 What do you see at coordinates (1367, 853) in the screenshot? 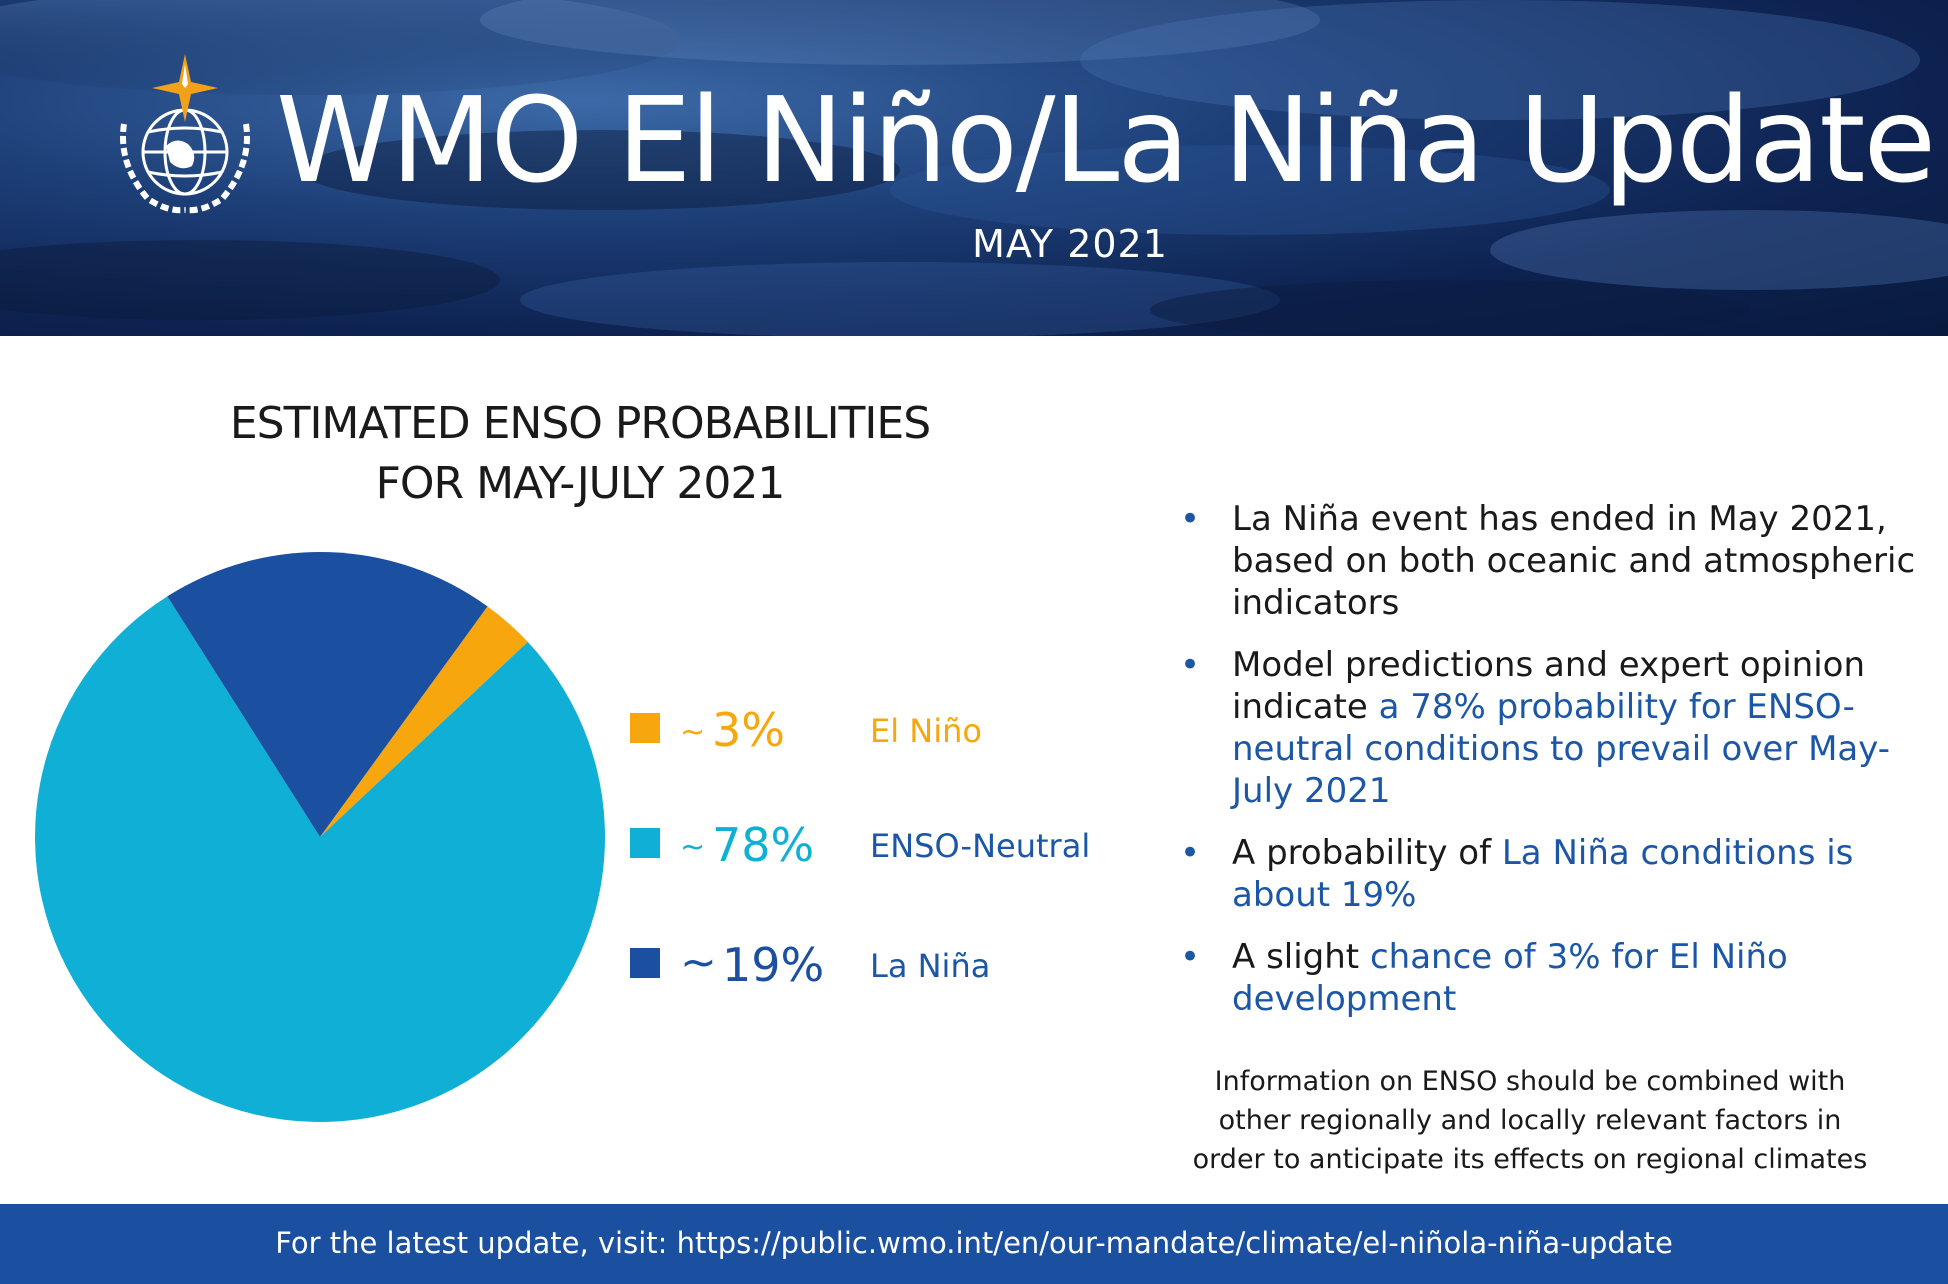
I see `bullet-text: A probability of` at bounding box center [1367, 853].